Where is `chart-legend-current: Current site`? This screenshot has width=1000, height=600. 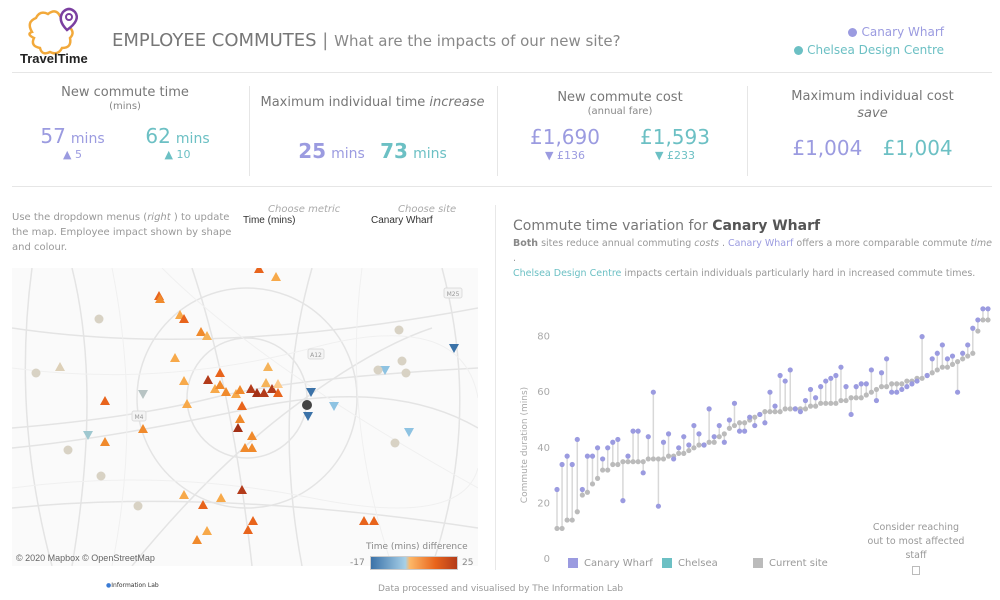
chart-legend-current: Current site is located at coordinates (790, 563).